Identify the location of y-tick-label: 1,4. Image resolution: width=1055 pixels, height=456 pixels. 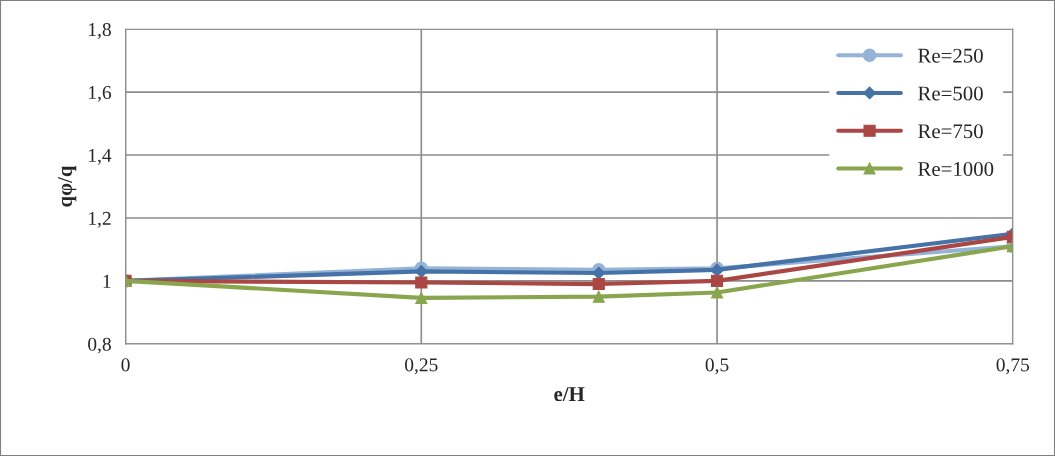
(100, 156).